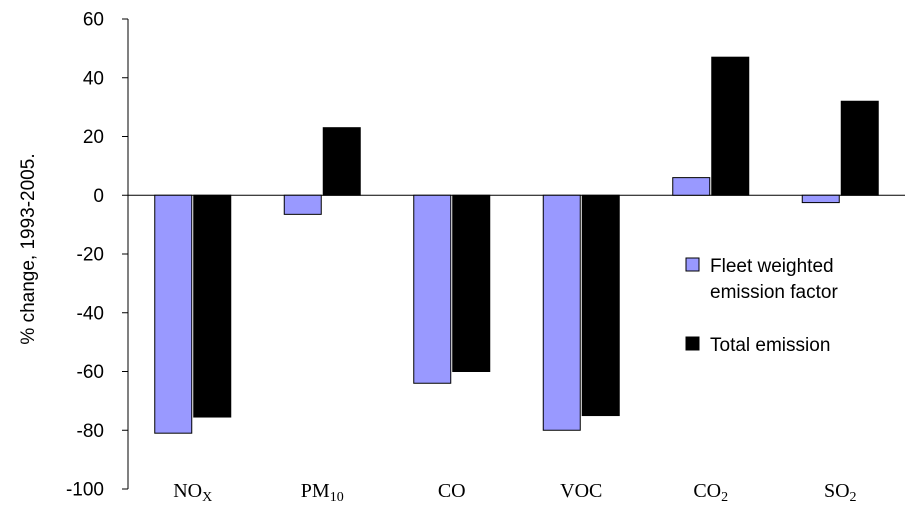 This screenshot has height=509, width=905. What do you see at coordinates (85, 490) in the screenshot?
I see `y-tick-label: -100` at bounding box center [85, 490].